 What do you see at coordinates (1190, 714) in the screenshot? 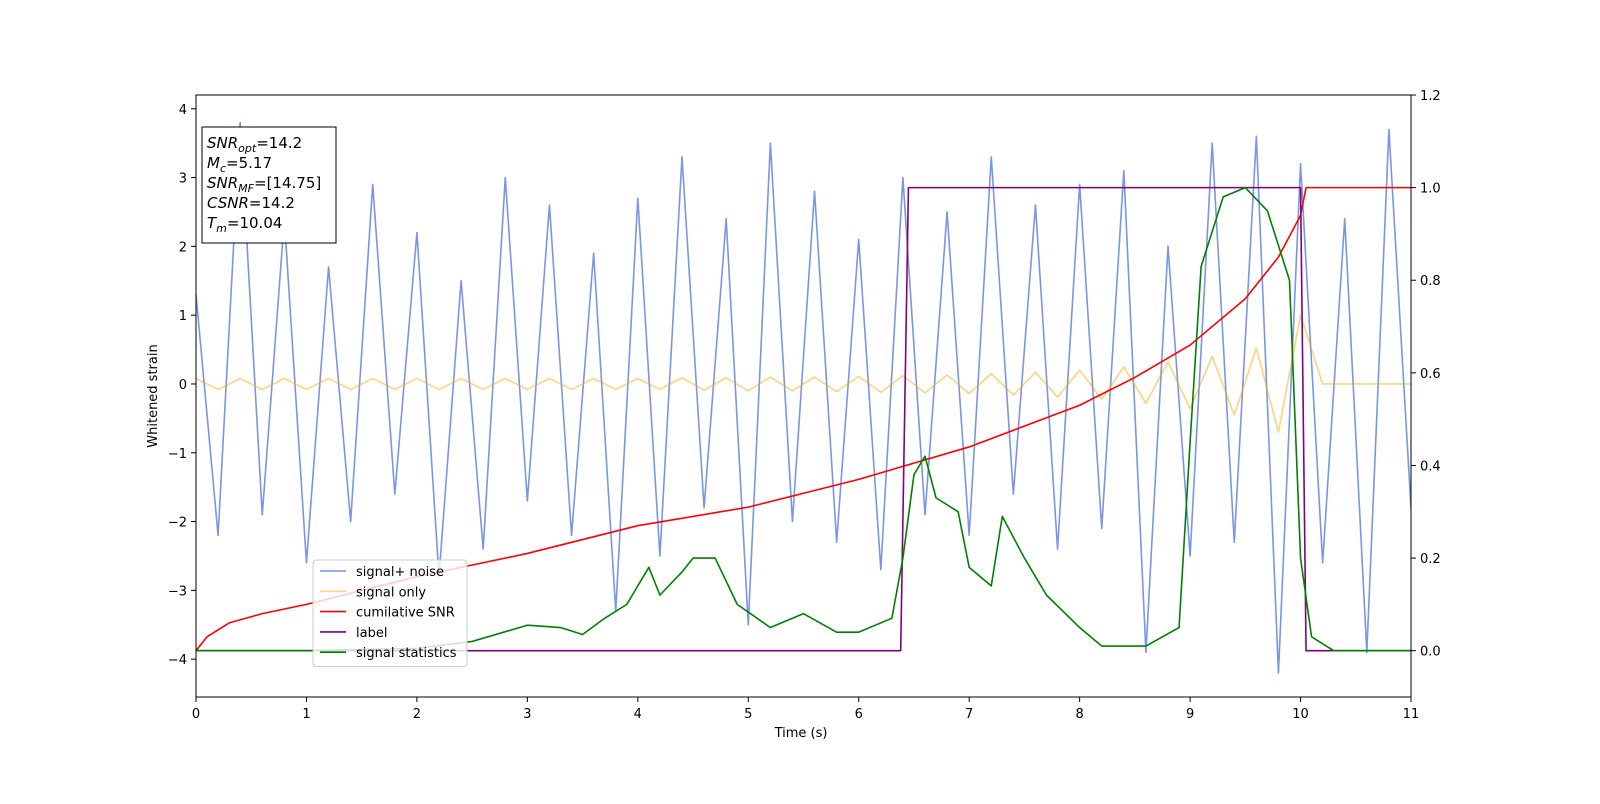
I see `x-tick-label: 9` at bounding box center [1190, 714].